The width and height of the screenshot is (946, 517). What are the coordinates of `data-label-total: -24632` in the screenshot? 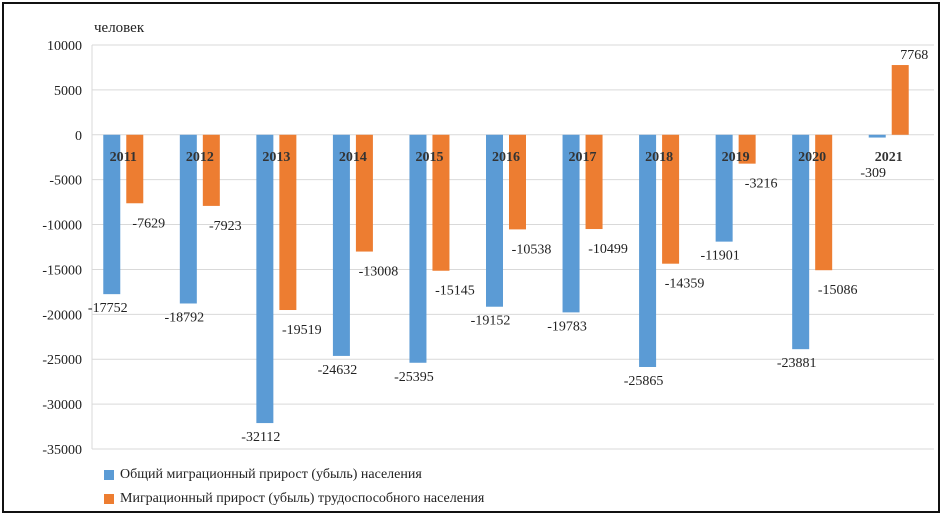 It's located at (338, 370).